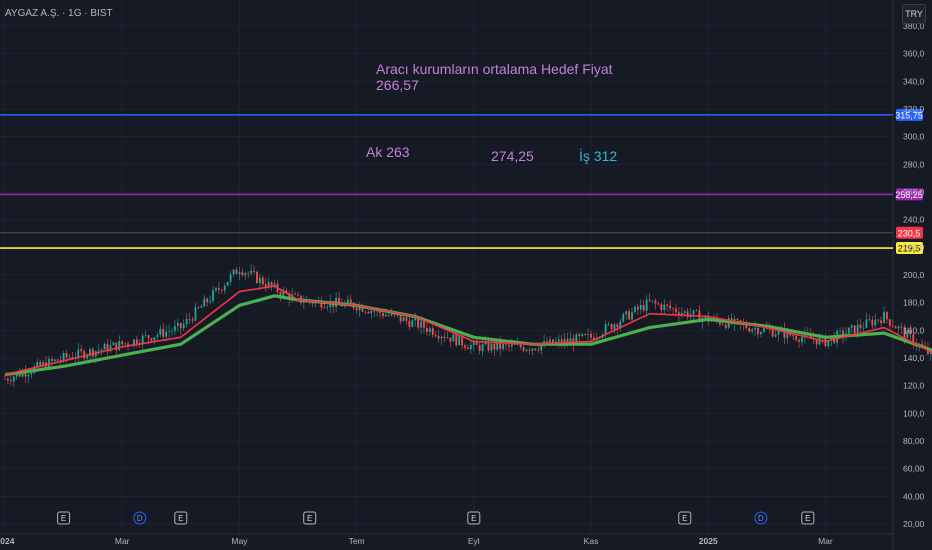 This screenshot has width=932, height=550. What do you see at coordinates (914, 524) in the screenshot?
I see `y-tick-label: 20,00` at bounding box center [914, 524].